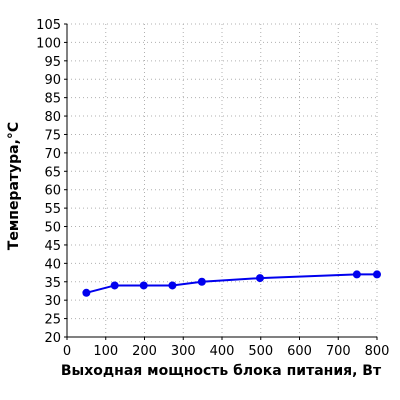  Describe the element at coordinates (222, 351) in the screenshot. I see `x-tick-label: 400` at that location.